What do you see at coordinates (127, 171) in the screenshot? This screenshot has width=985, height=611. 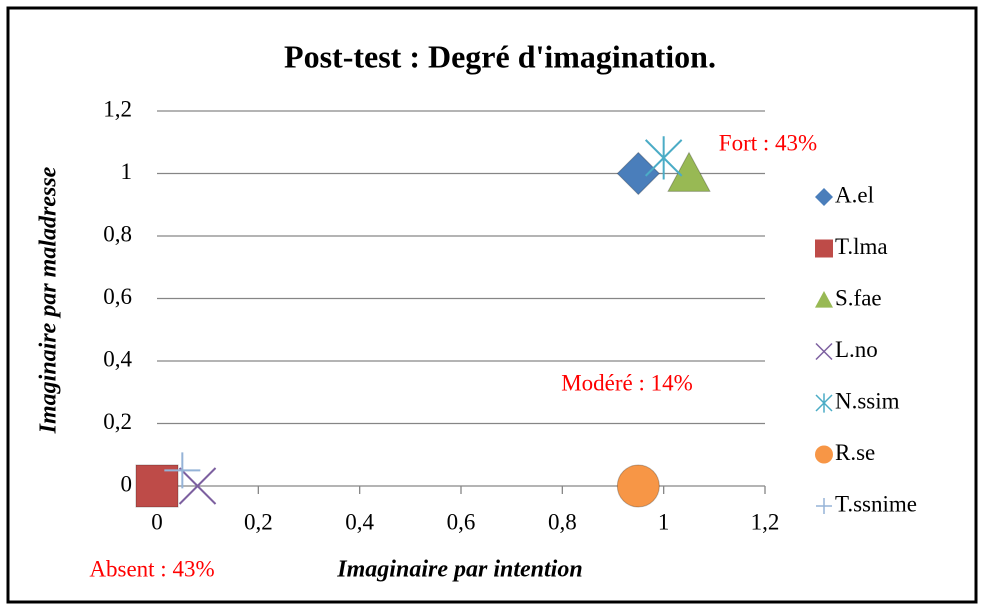 I see `y-tick-label: 1` at bounding box center [127, 171].